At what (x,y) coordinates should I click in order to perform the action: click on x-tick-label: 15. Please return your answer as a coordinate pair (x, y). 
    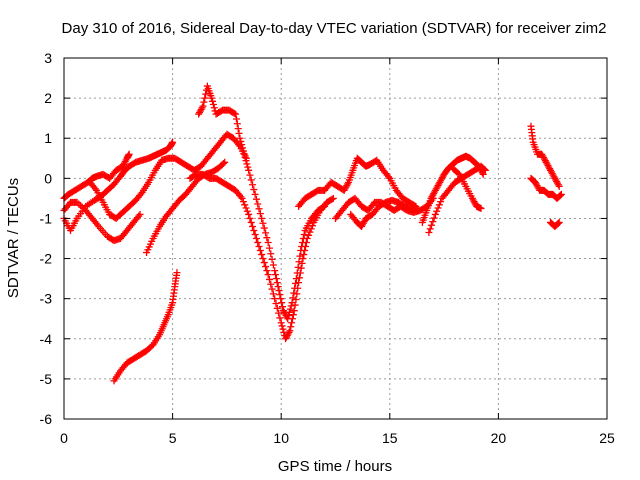
    Looking at the image, I should click on (390, 438).